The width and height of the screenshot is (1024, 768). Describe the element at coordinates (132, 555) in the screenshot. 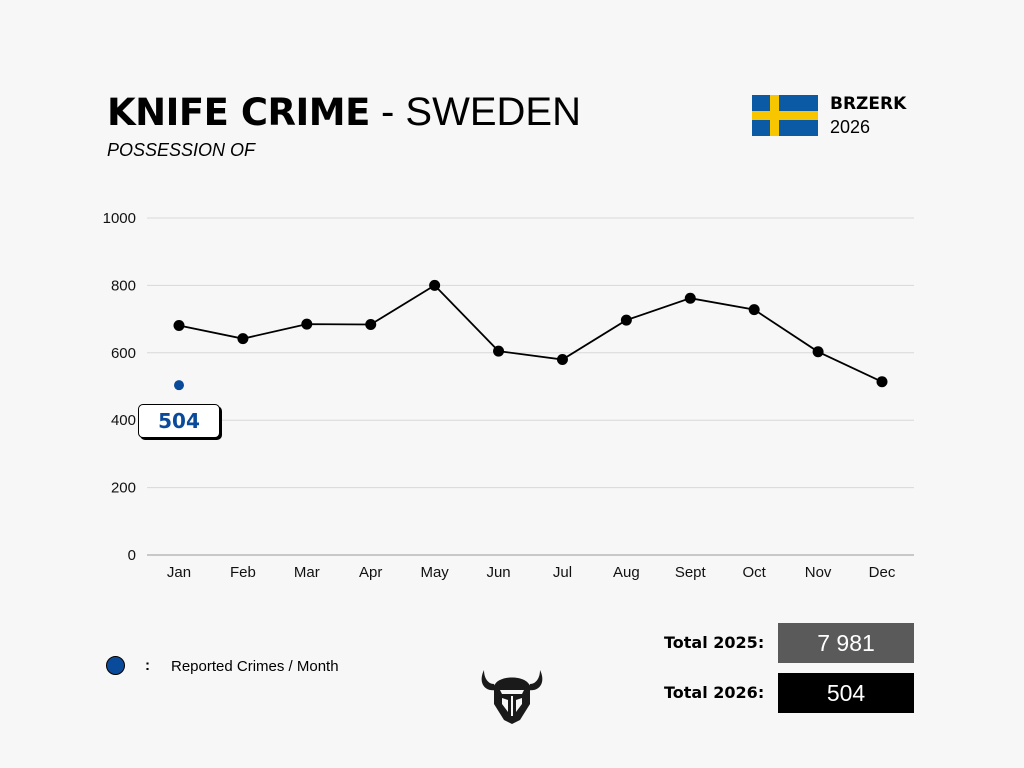

I see `y-tick-label: 0` at that location.